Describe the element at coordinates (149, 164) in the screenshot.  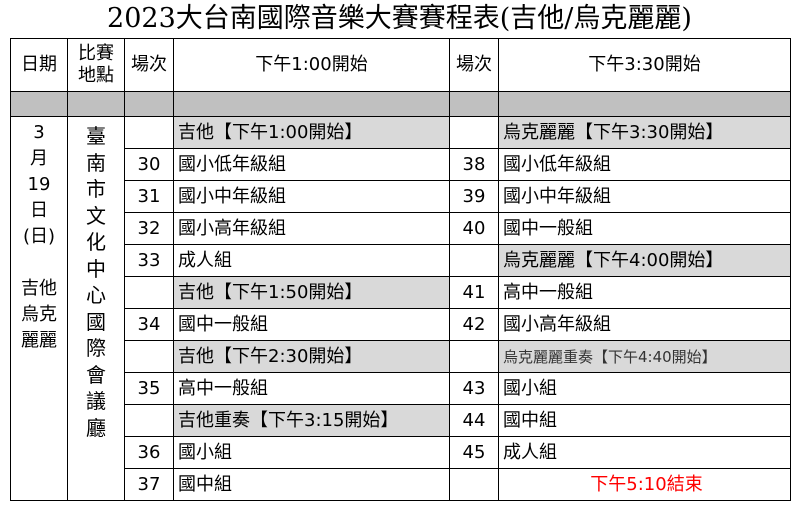
I see `slot-number-left: 30` at that location.